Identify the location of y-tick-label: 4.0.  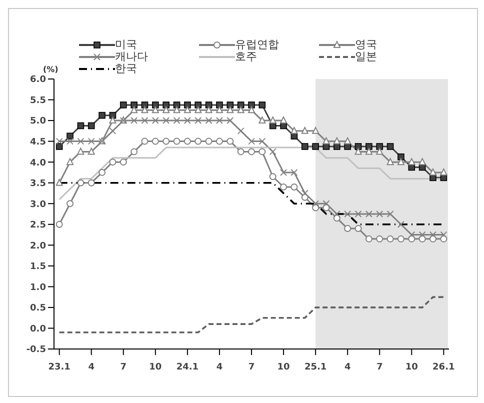
(38, 163).